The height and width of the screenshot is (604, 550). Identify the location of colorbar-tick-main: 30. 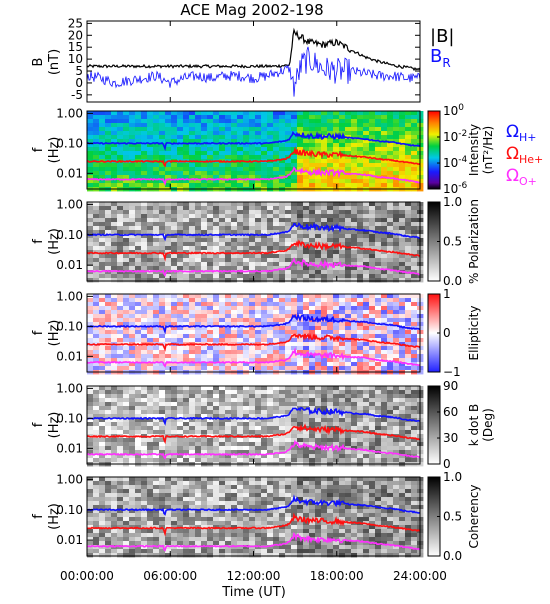
(450, 438).